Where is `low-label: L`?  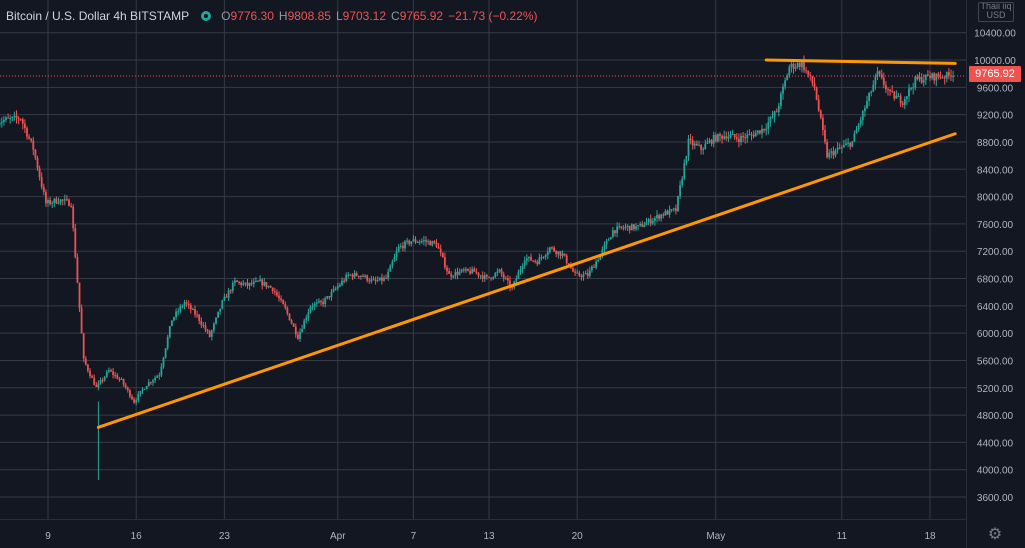 low-label: L is located at coordinates (339, 16).